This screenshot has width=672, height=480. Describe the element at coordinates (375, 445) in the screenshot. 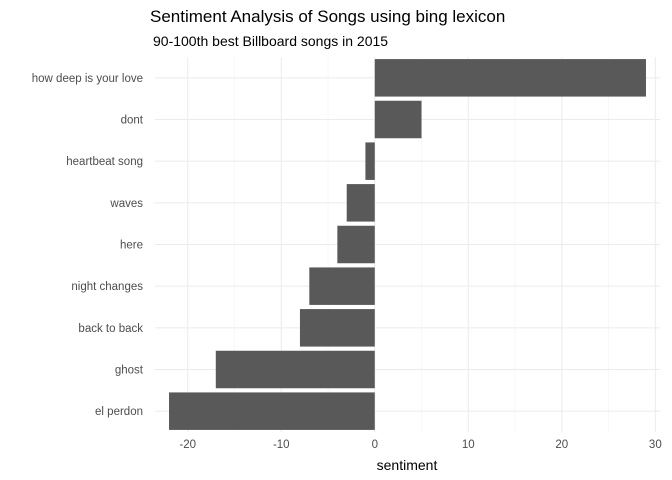

I see `x-tick-label: 0` at that location.